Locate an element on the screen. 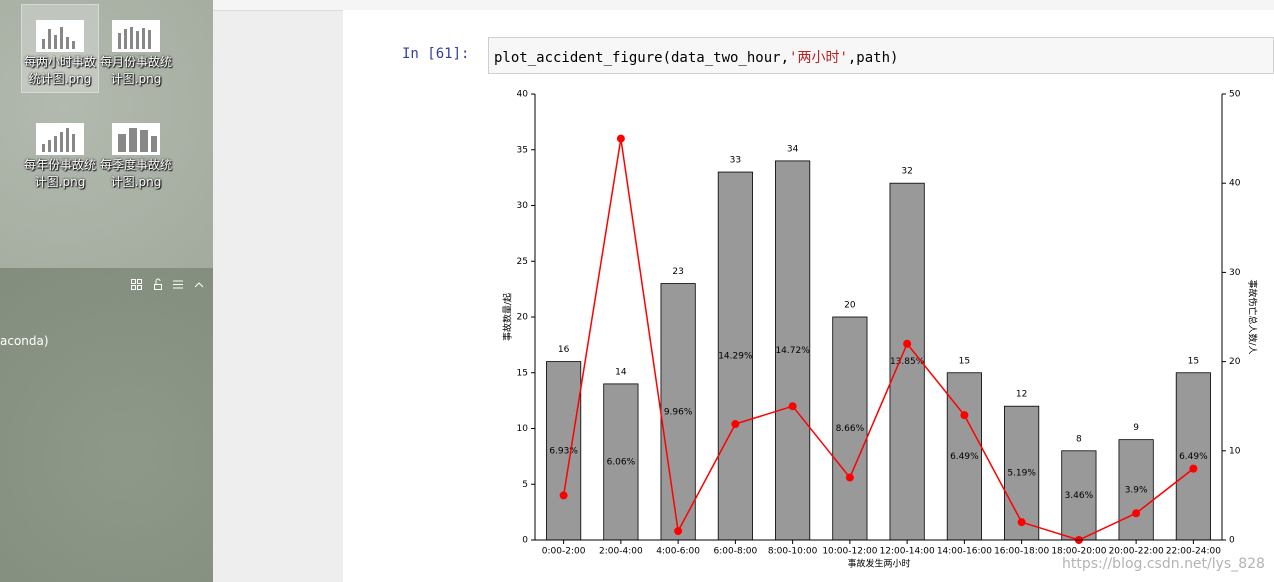 The image size is (1274, 582). x-tick-label: 14:00-16:00 is located at coordinates (964, 552).